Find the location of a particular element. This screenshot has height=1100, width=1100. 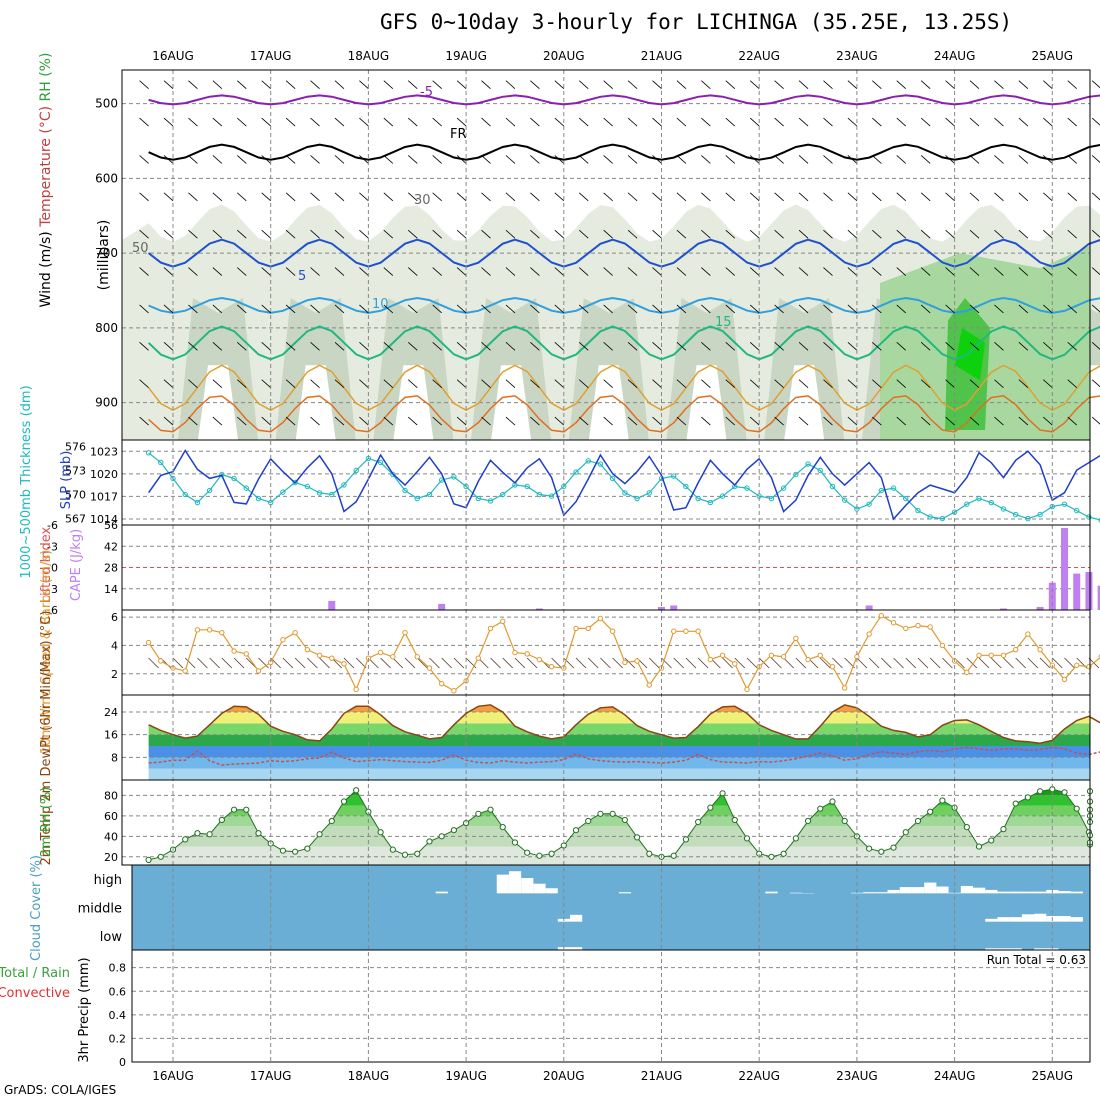

temp-band is located at coordinates (619, 740).